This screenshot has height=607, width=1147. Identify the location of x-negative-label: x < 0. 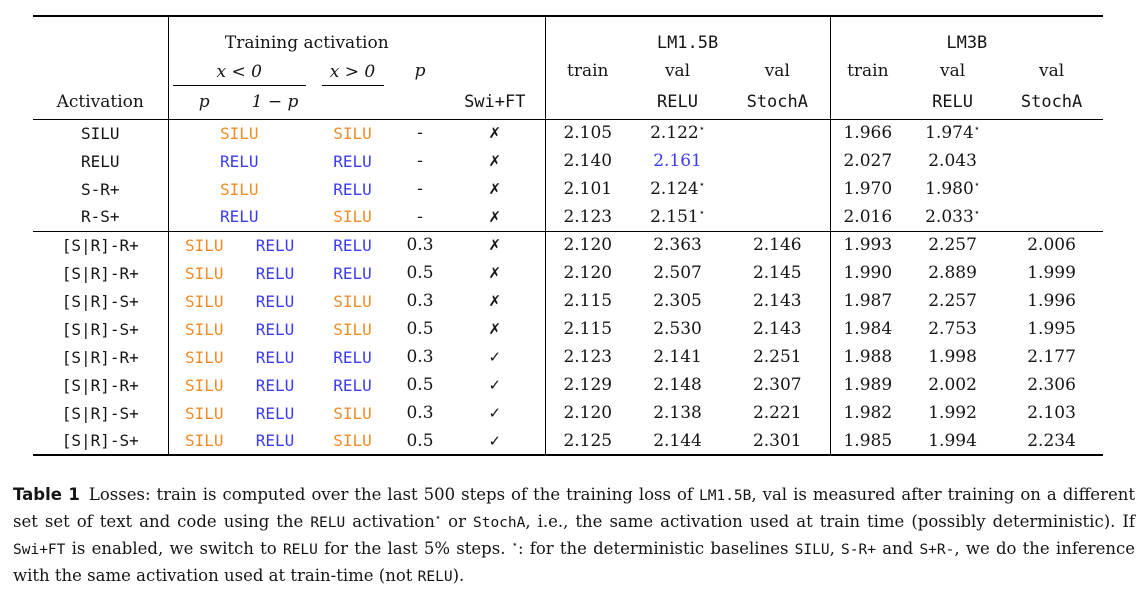
(239, 72).